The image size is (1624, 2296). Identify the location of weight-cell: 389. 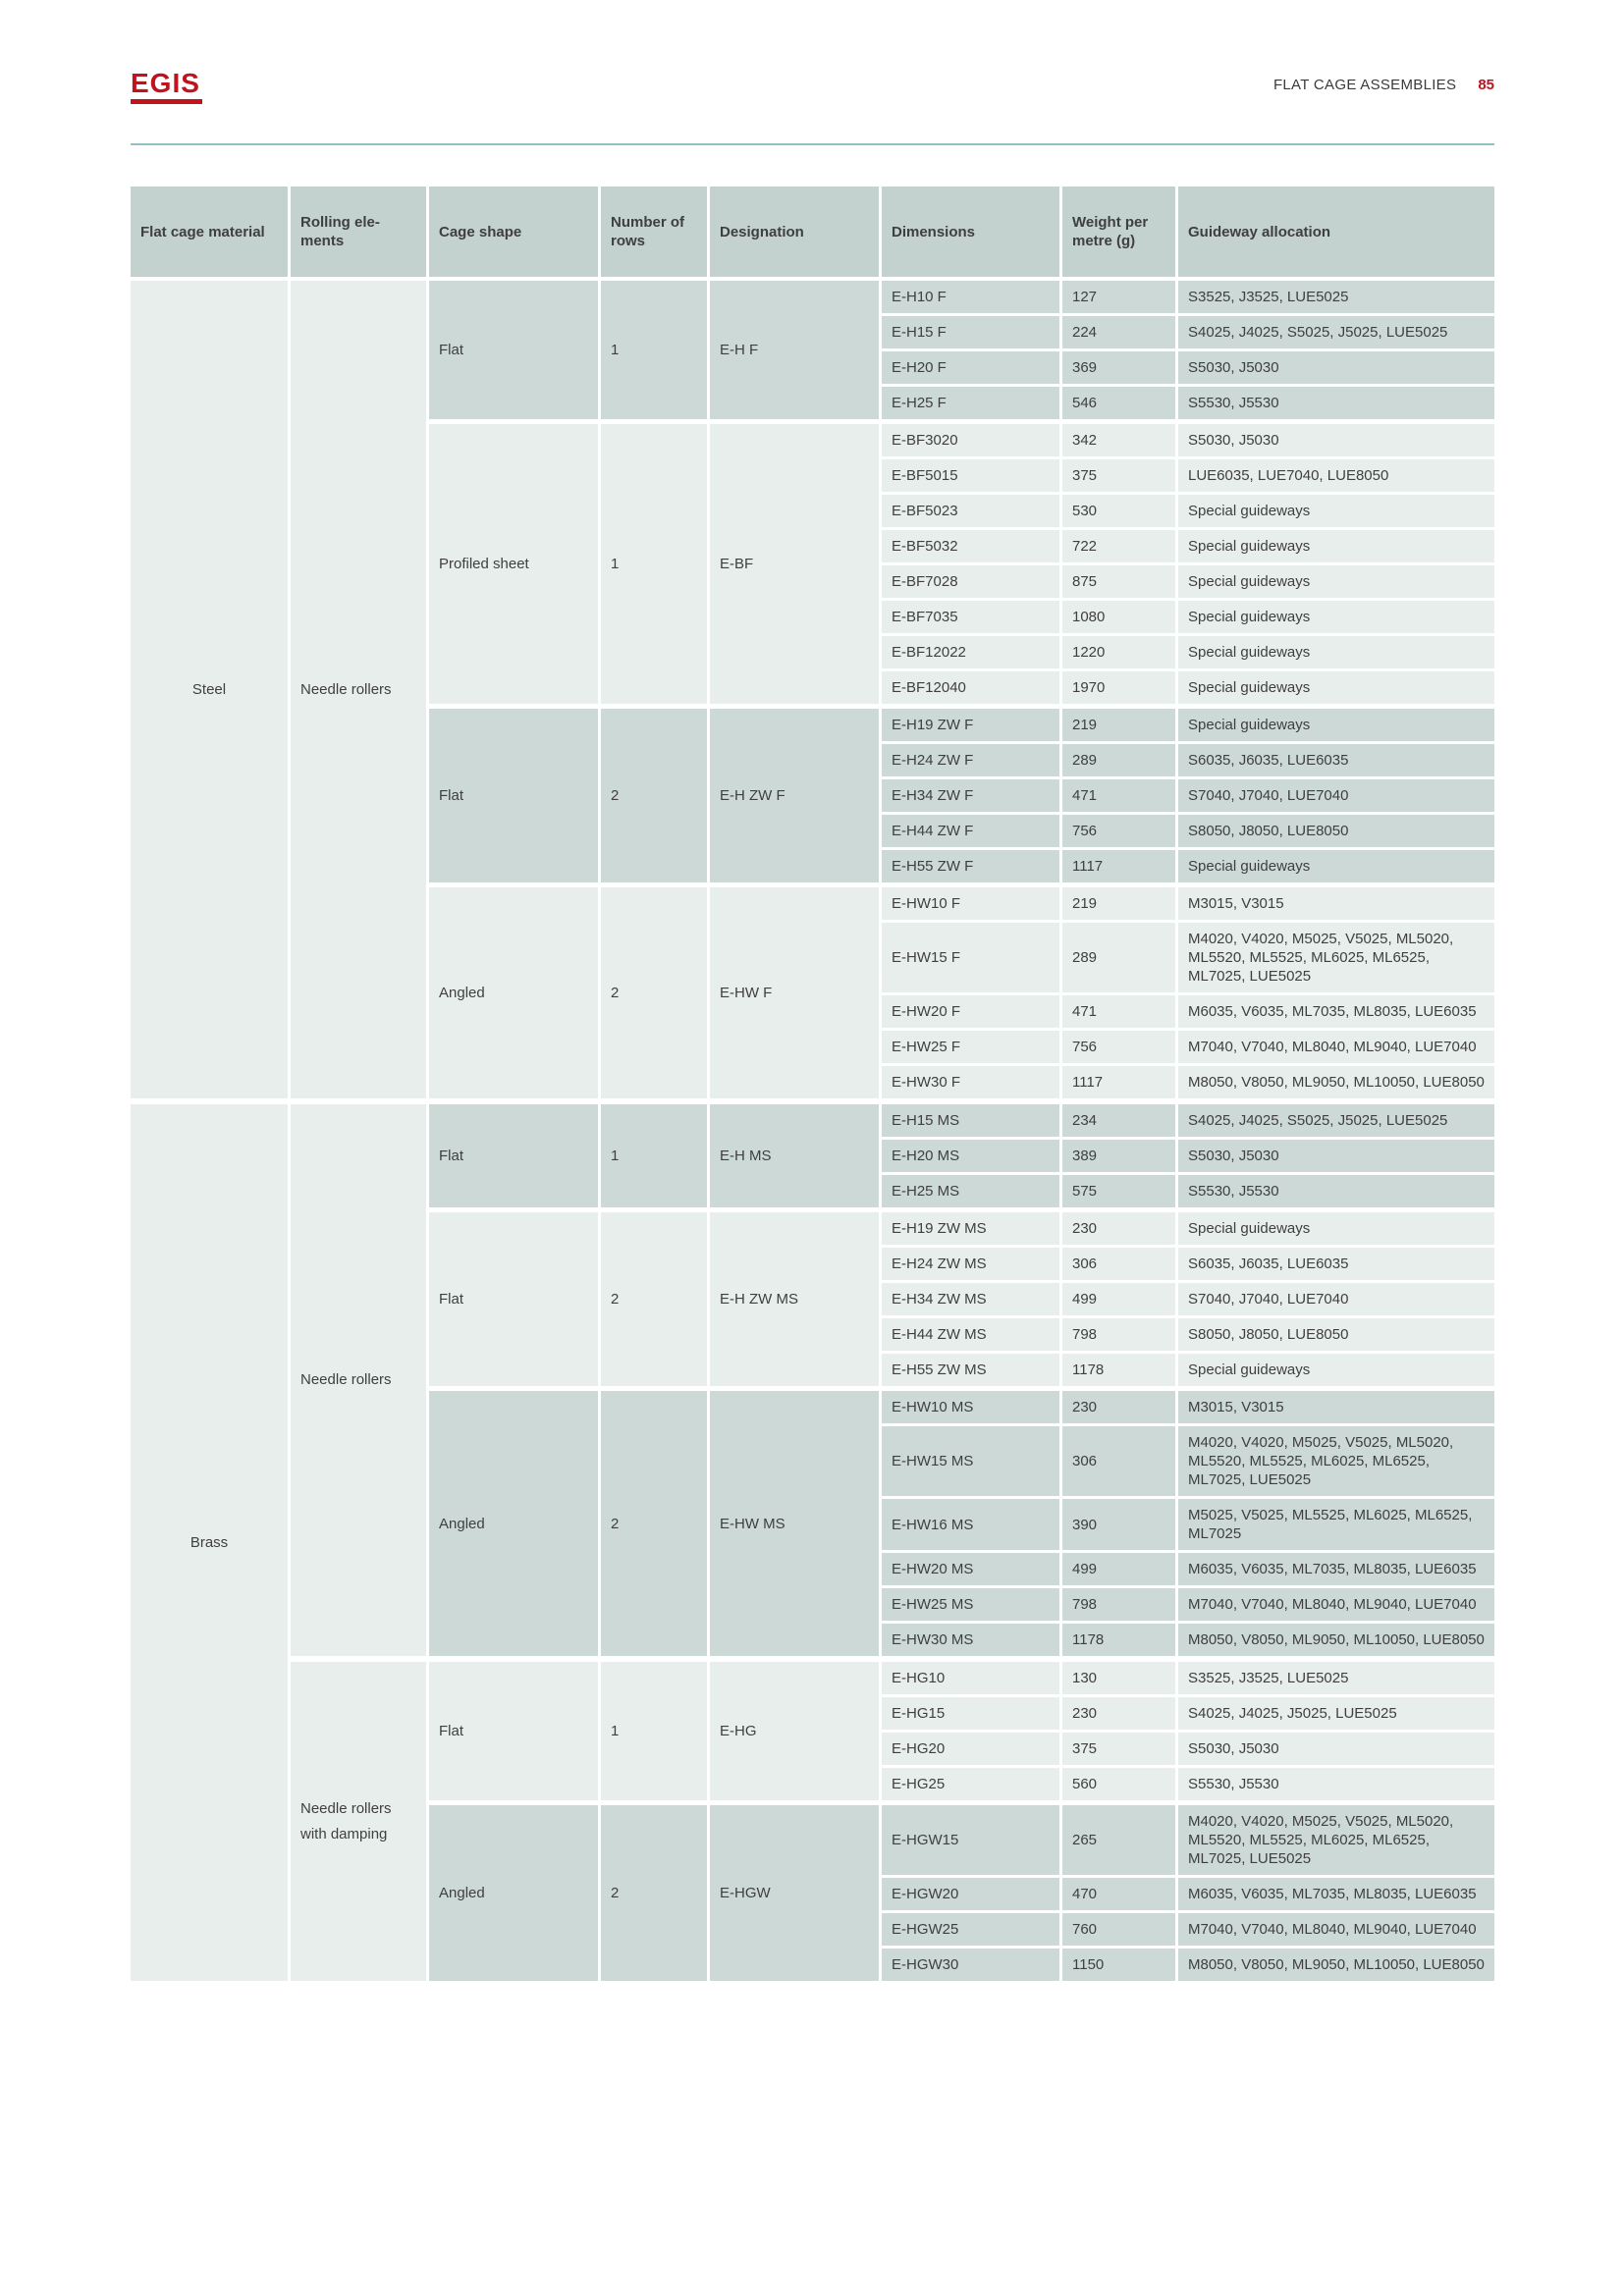
(1118, 1156).